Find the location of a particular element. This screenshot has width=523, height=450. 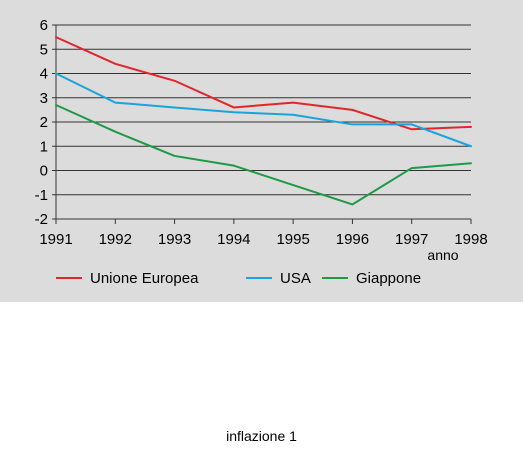

legend-label-1: Unione Europea is located at coordinates (144, 278).